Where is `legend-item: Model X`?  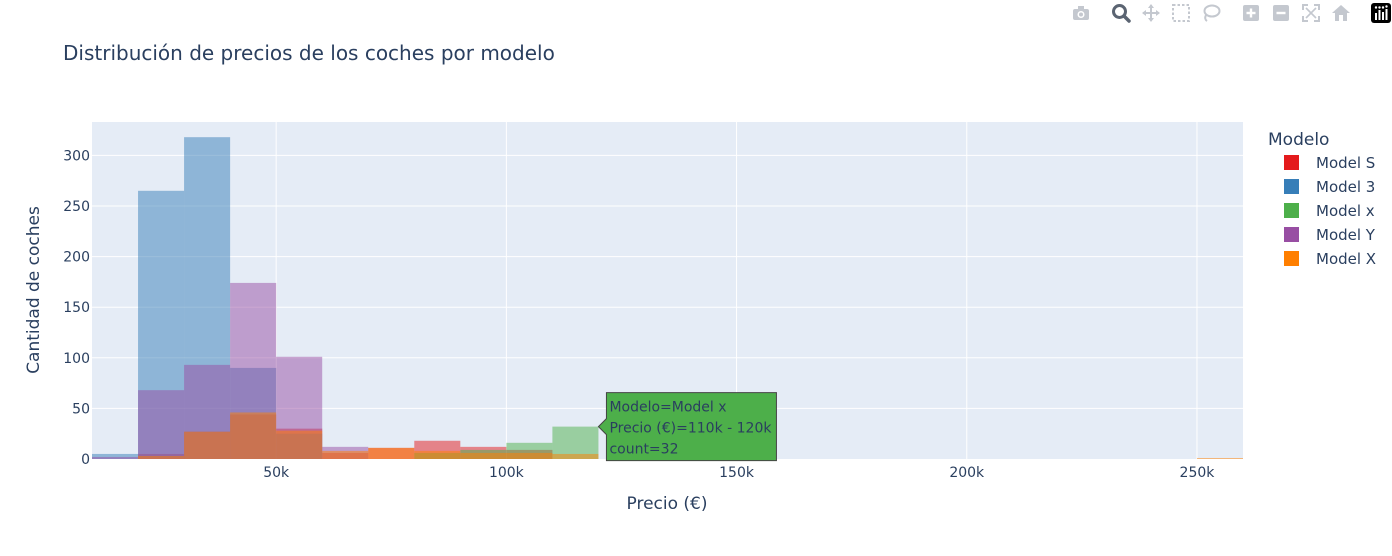 legend-item: Model X is located at coordinates (1330, 259).